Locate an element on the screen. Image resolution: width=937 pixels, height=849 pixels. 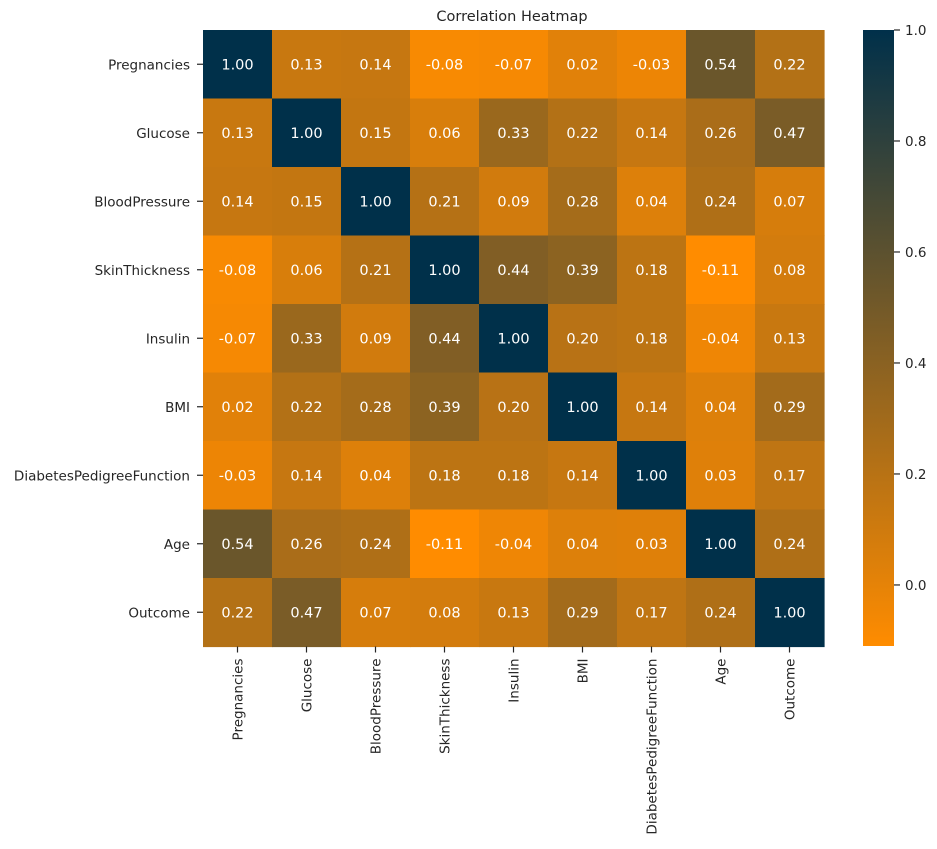
y-tick-label: BloodPressure is located at coordinates (142, 202).